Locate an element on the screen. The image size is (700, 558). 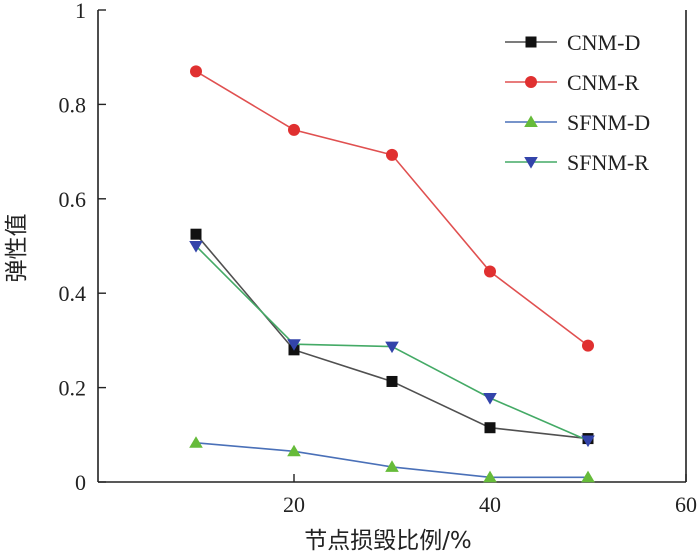
y-tick-label: 1 is located at coordinates (80, 11).